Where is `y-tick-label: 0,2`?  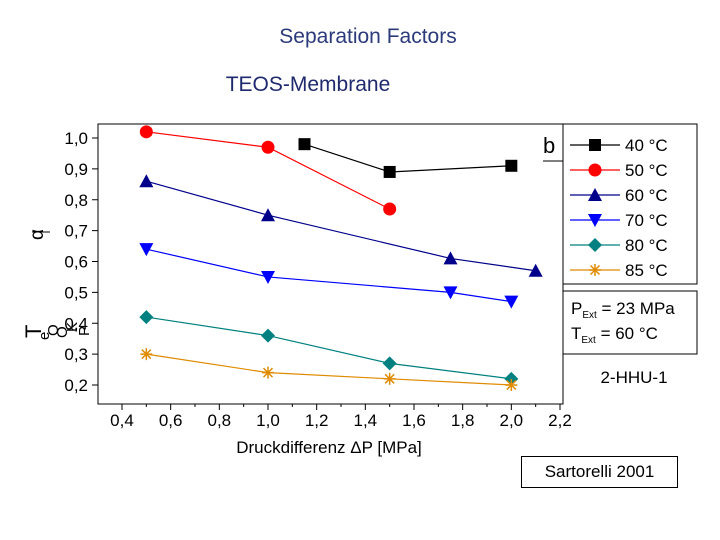
y-tick-label: 0,2 is located at coordinates (76, 385).